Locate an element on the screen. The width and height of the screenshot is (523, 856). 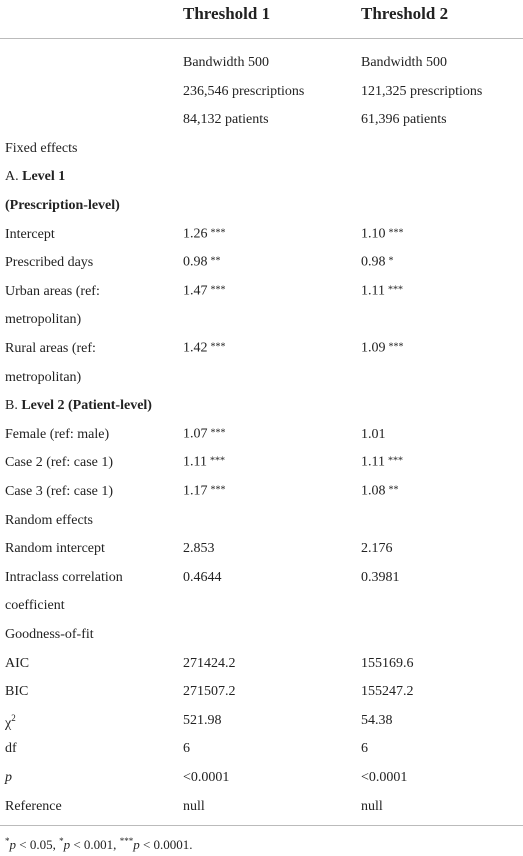
value-cell: 0.3981 is located at coordinates (380, 578).